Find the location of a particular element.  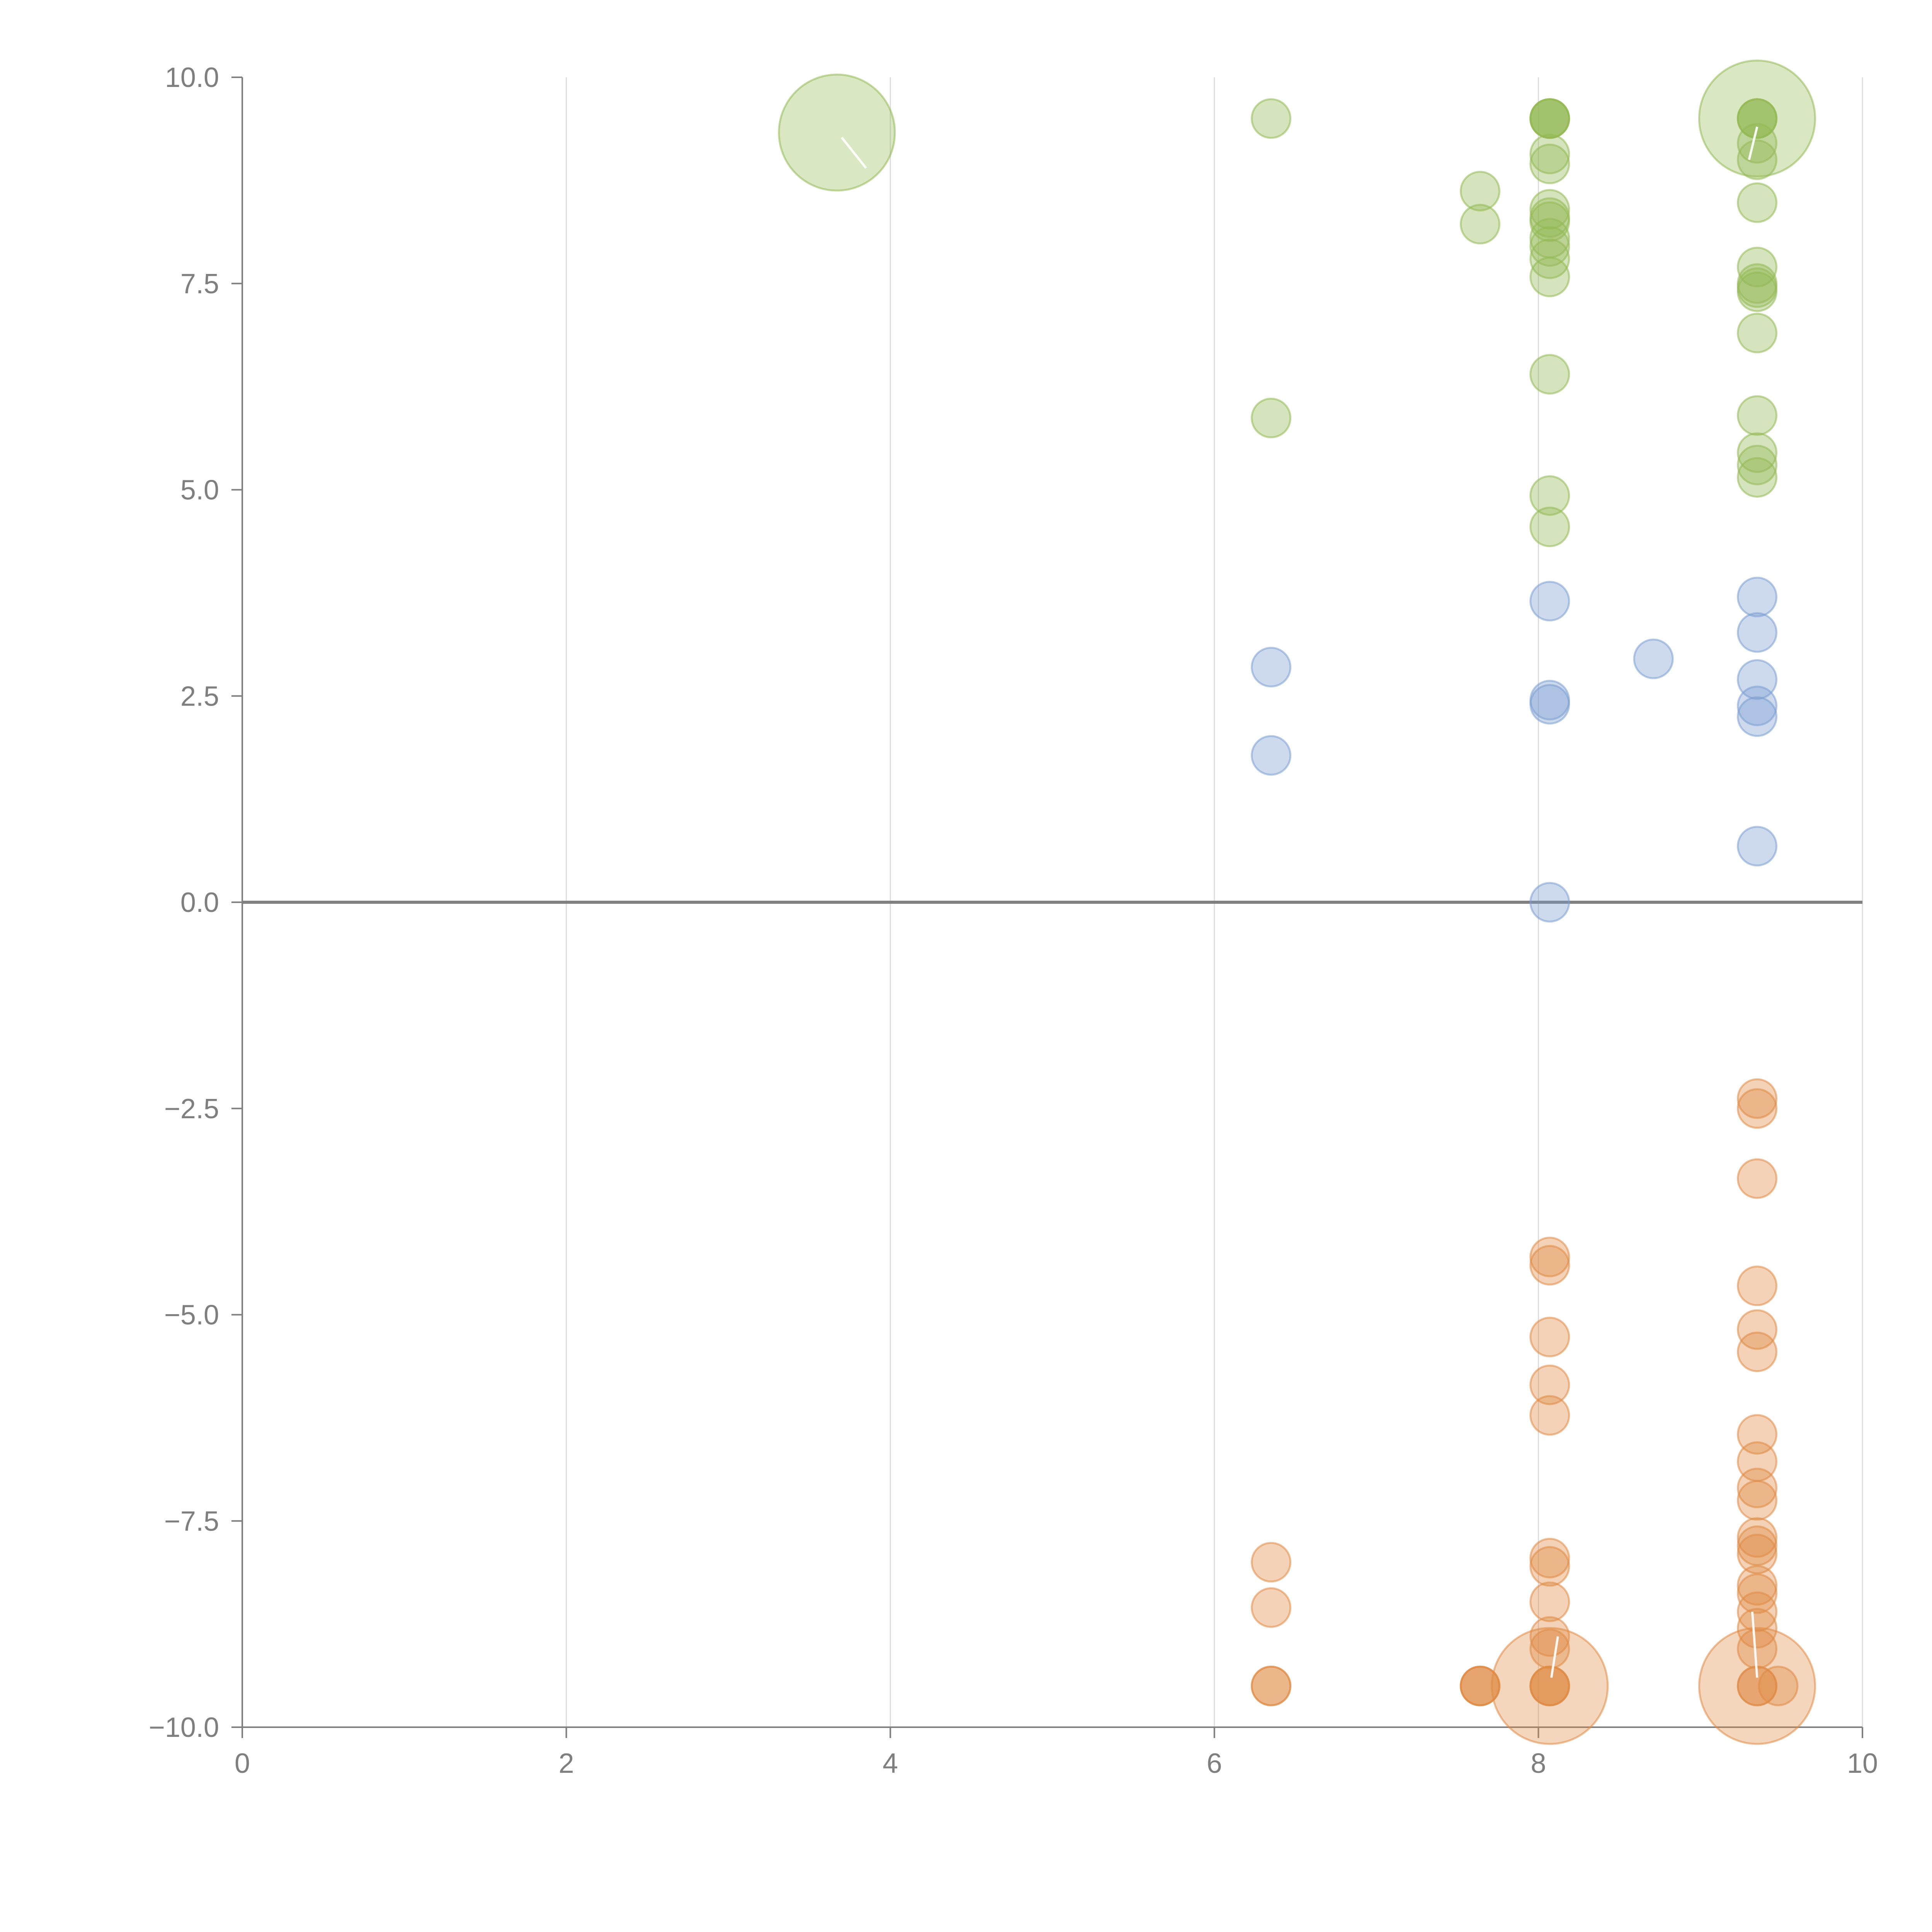

x-tick-label: 8 is located at coordinates (1539, 1764).